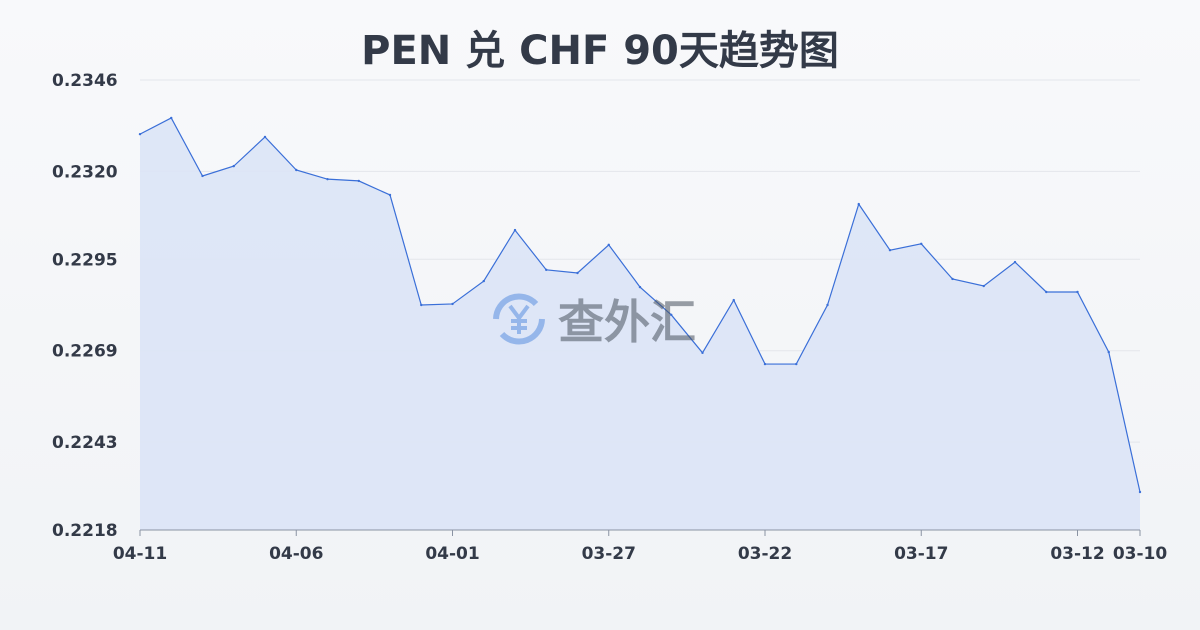 Image resolution: width=1200 pixels, height=630 pixels. I want to click on x-tick-label: 04-11, so click(140, 554).